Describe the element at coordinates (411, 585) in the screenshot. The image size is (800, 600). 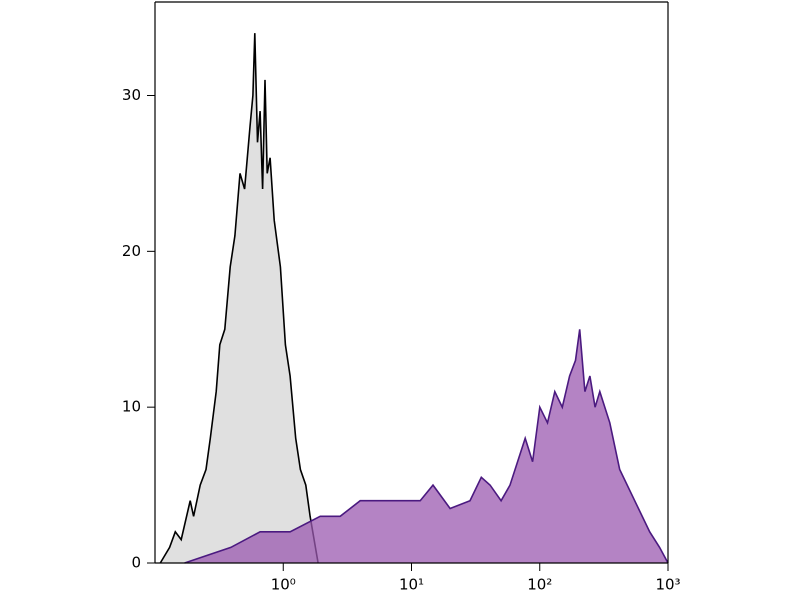
I see `x-tick-label: 10¹` at that location.